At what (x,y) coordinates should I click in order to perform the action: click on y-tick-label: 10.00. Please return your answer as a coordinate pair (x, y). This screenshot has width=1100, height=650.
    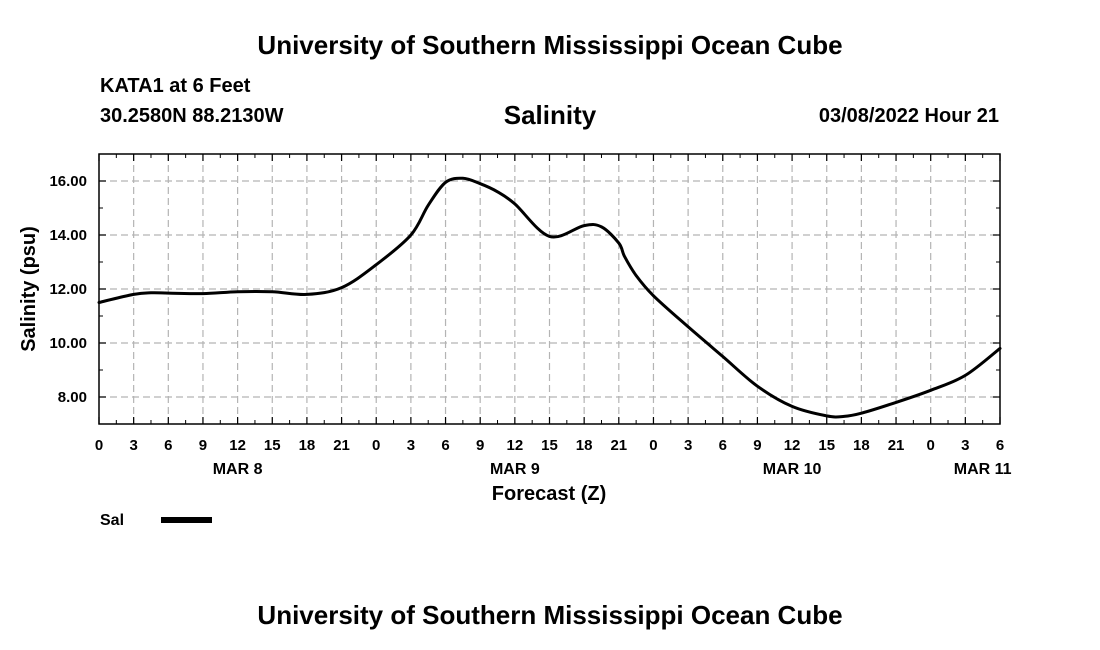
    Looking at the image, I should click on (68, 343).